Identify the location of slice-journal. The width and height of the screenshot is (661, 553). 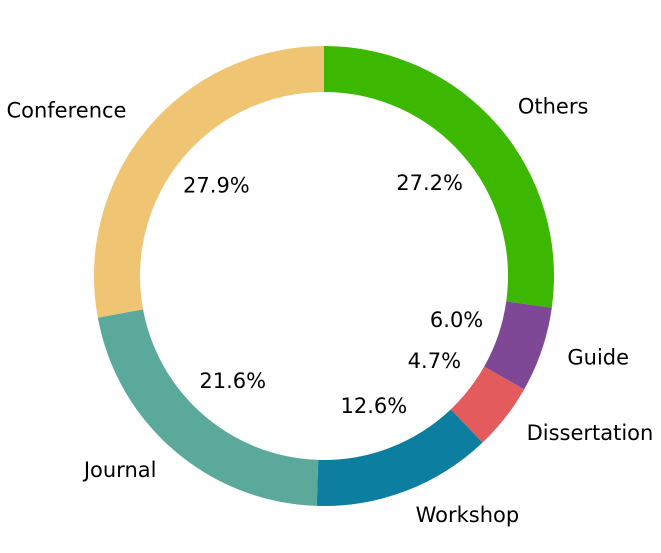
(208, 407).